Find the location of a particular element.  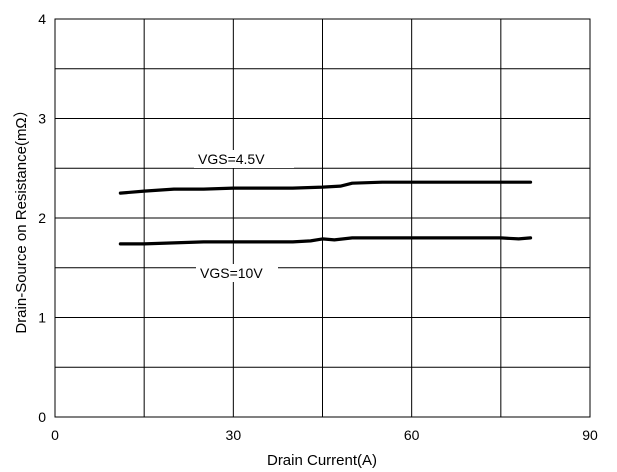

y-tick-label: 2 is located at coordinates (42, 218).